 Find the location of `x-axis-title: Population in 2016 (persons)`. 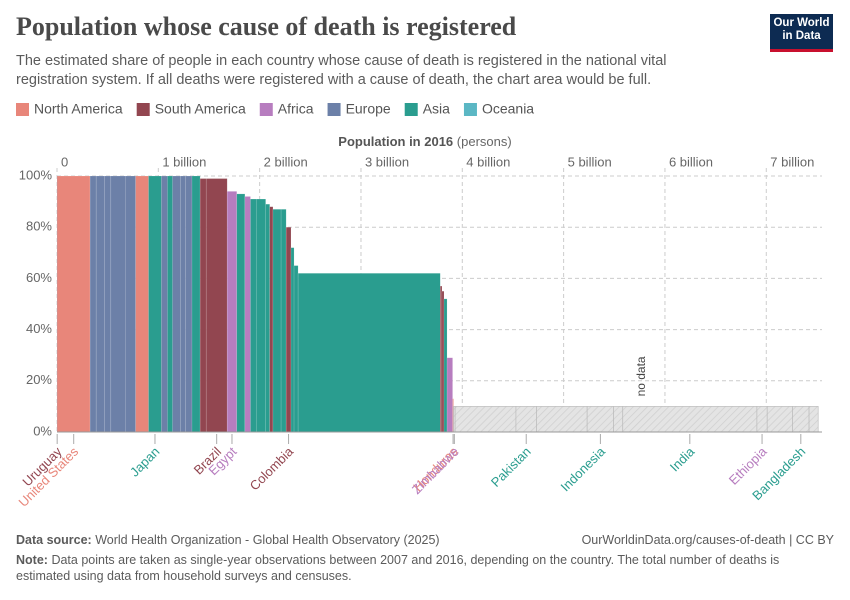

x-axis-title: Population in 2016 (persons) is located at coordinates (424, 141).